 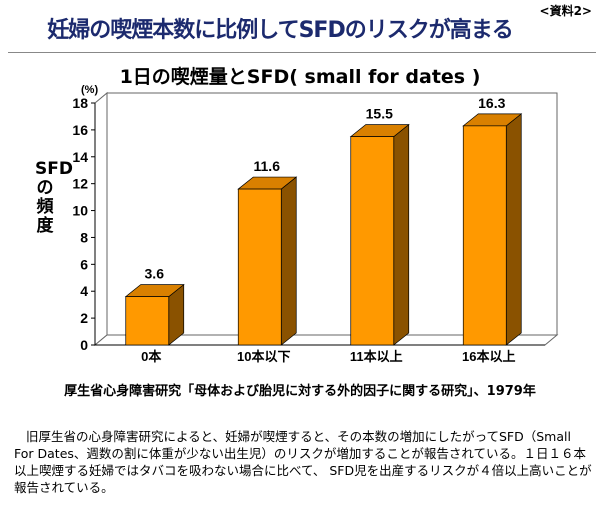 I want to click on x-tick-label: 0本, so click(x=151, y=356).